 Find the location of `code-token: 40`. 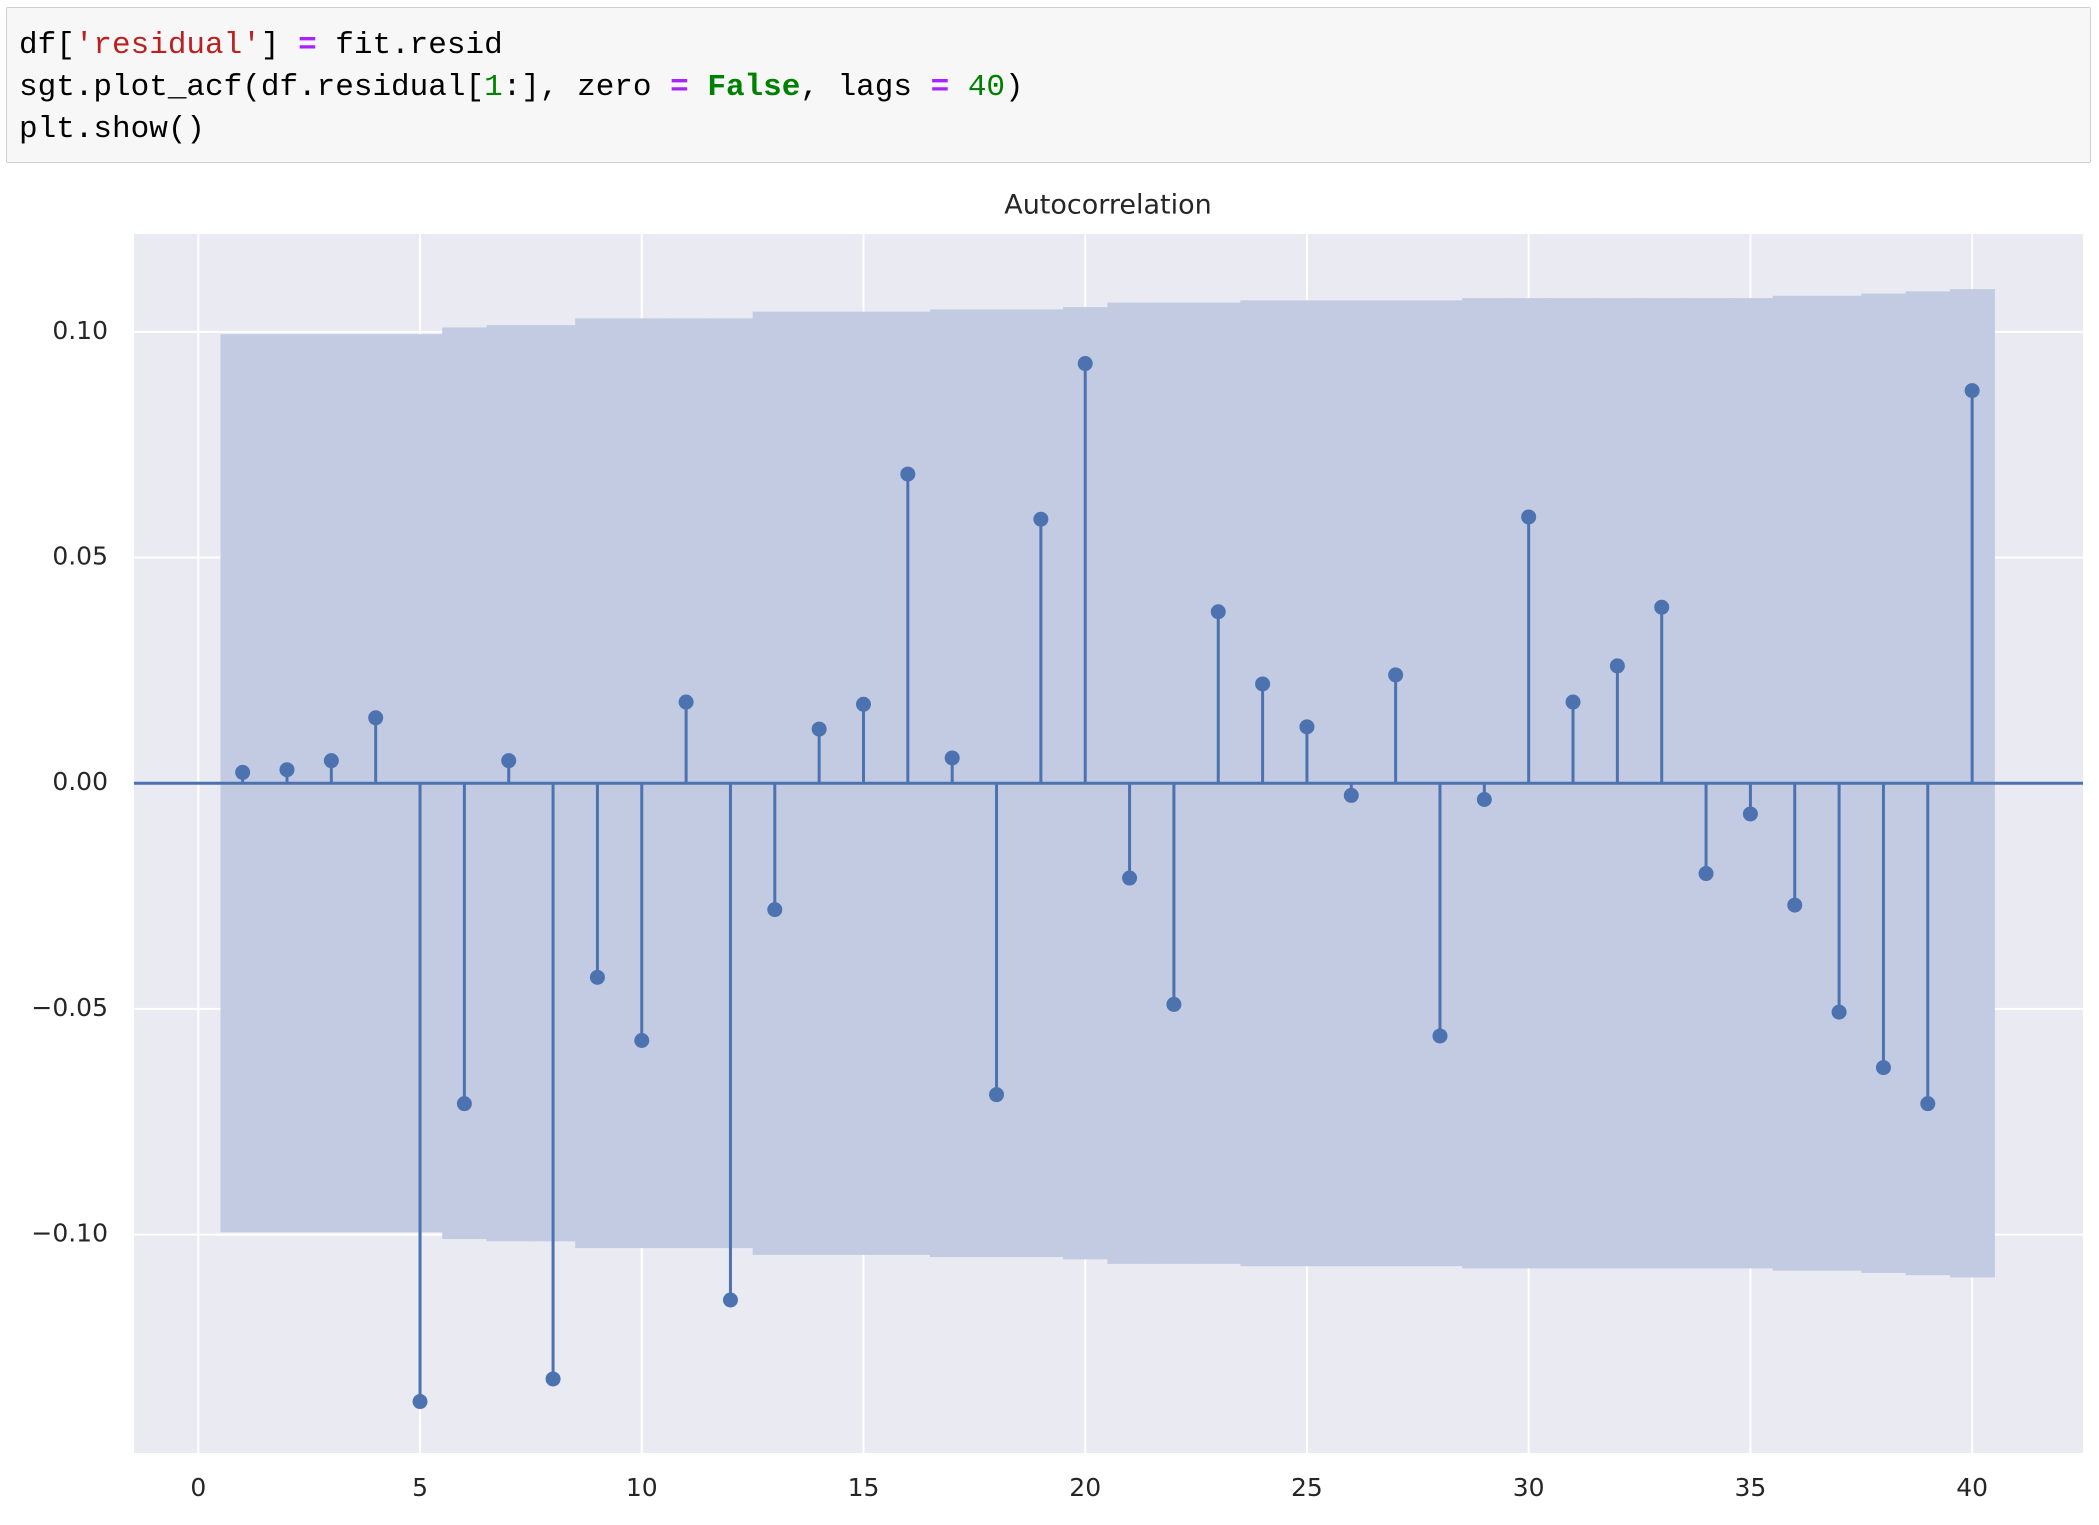

code-token: 40 is located at coordinates (986, 87).